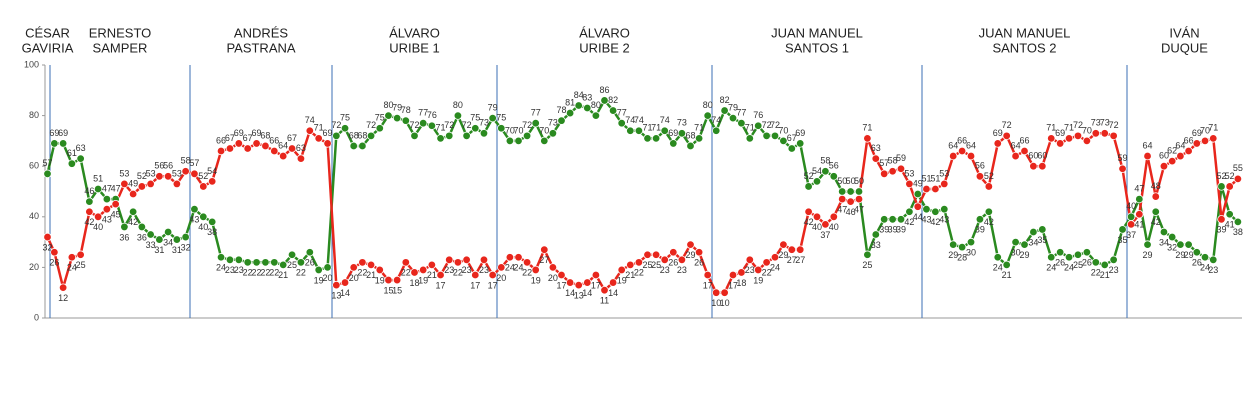 The width and height of the screenshot is (1250, 400). What do you see at coordinates (1033, 156) in the screenshot?
I see `data-label: 60` at bounding box center [1033, 156].